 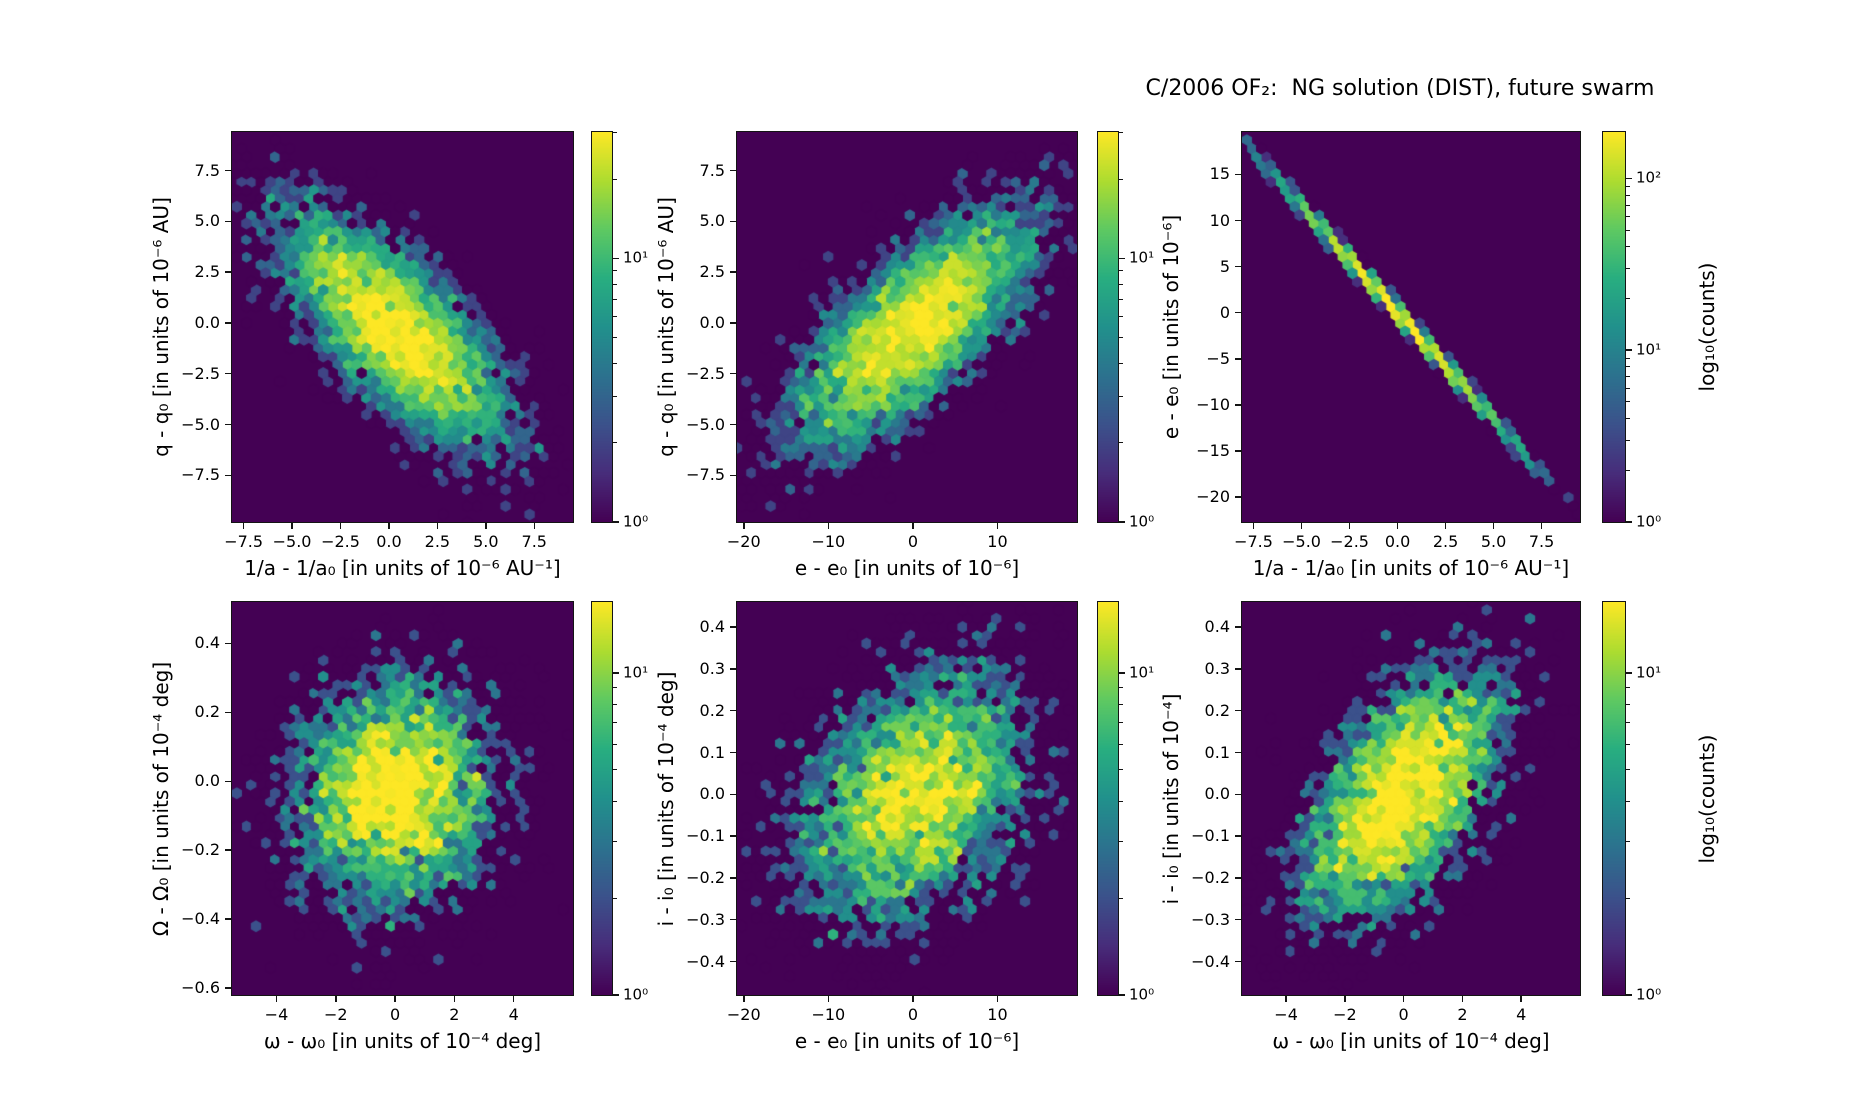 I want to click on y-axis-label-i-vs-e: i - i₀ [in units of 10⁻⁴ deg], so click(x=666, y=798).